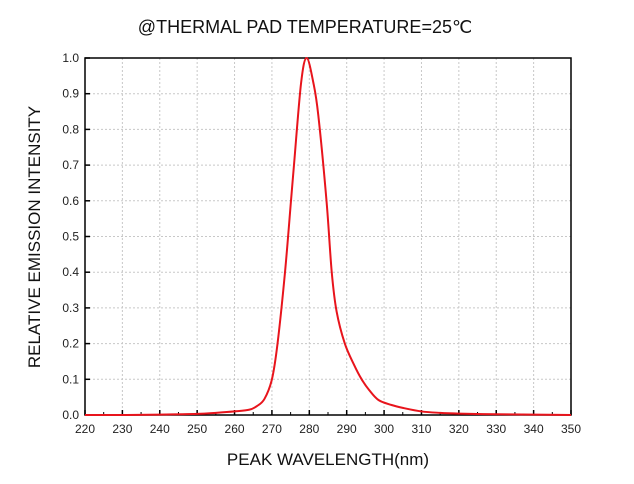  I want to click on y-axis-label: RELATIVE EMISSION INTENSITY, so click(34, 237).